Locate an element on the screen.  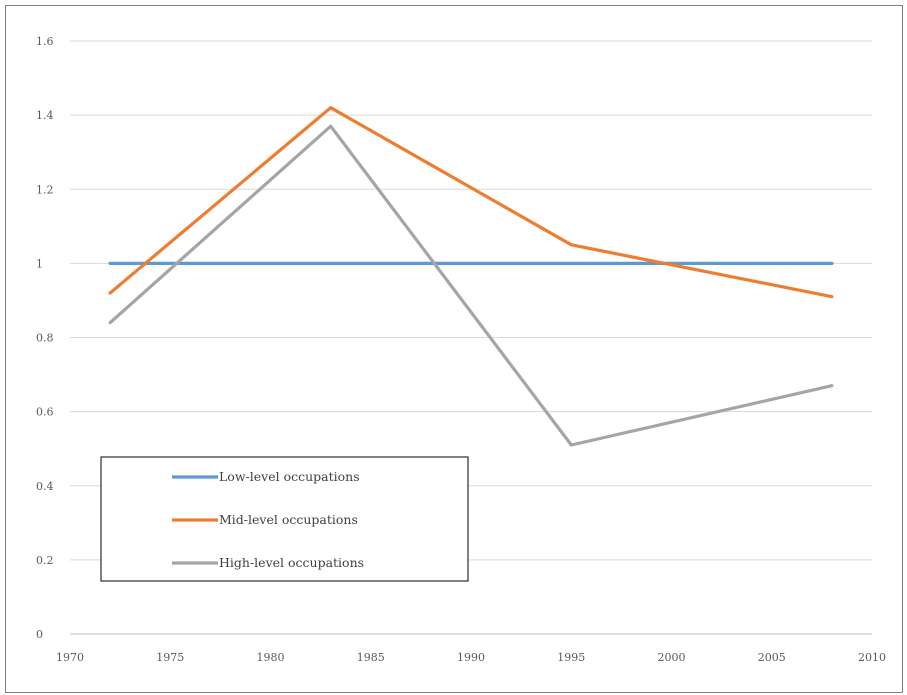
y-tick-label: 1.2 is located at coordinates (45, 189).